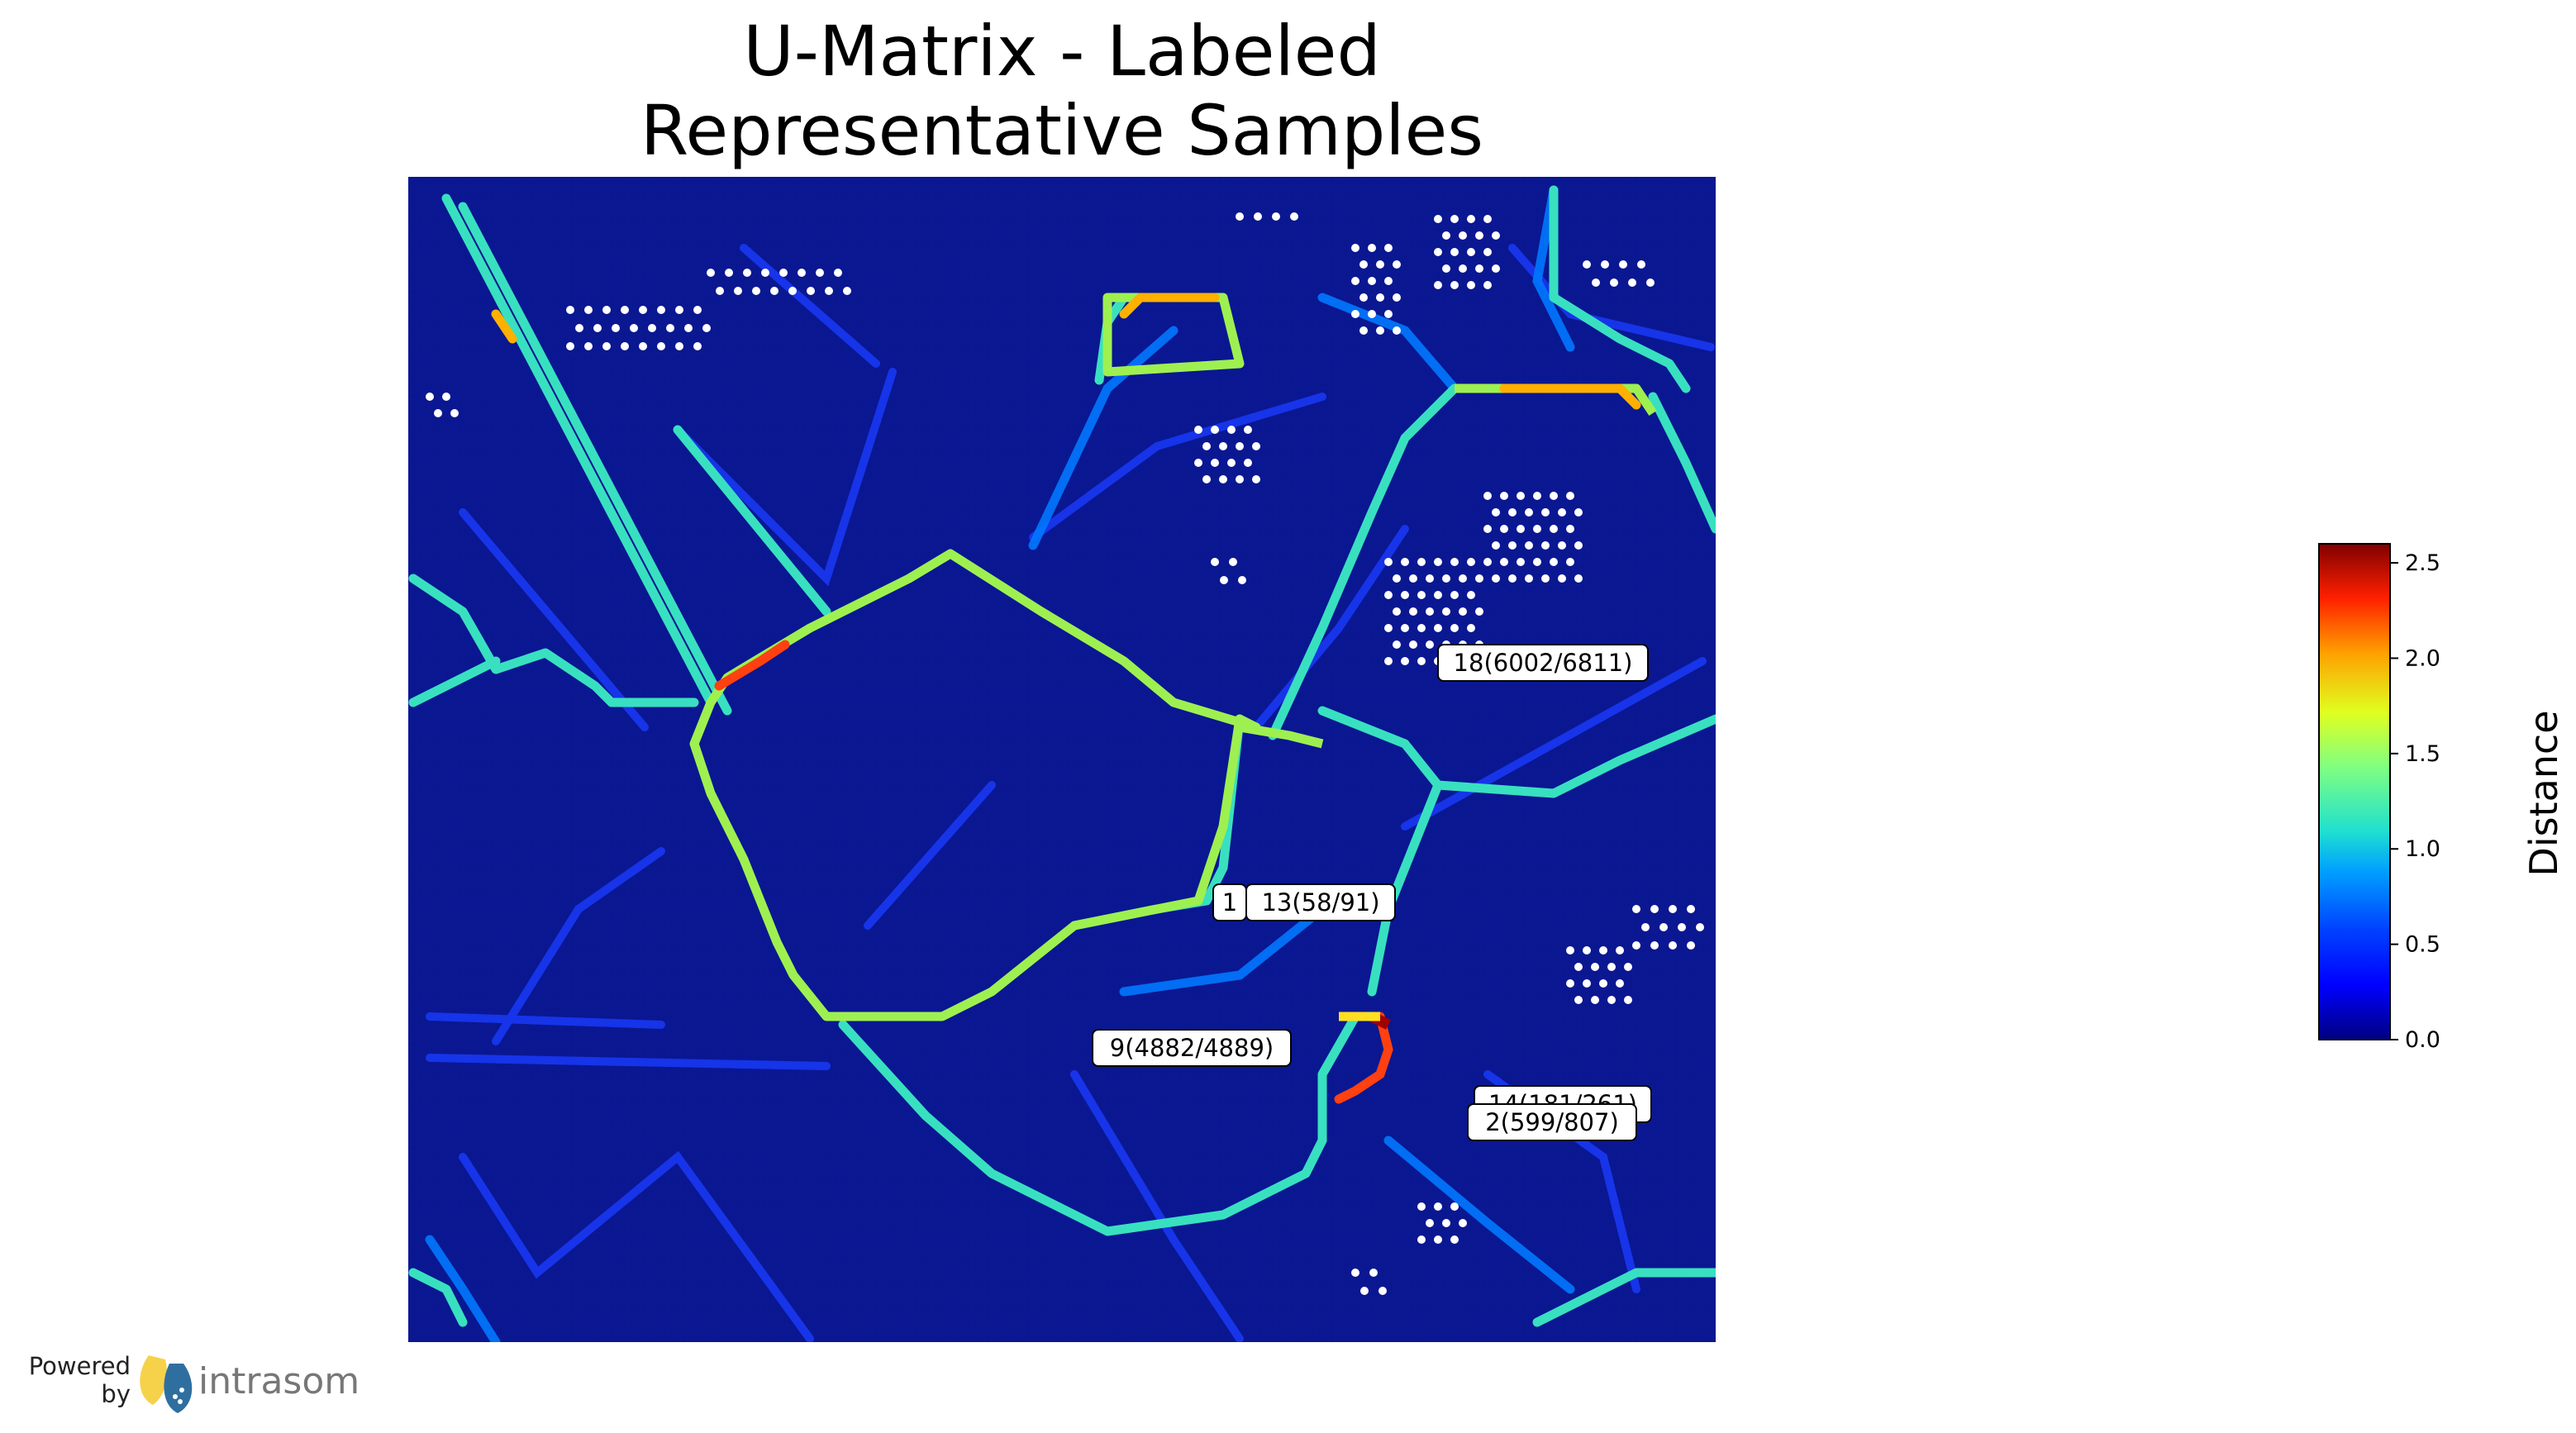 The width and height of the screenshot is (2576, 1433). Describe the element at coordinates (77, 1380) in the screenshot. I see `powered-by-text: Powered by` at that location.